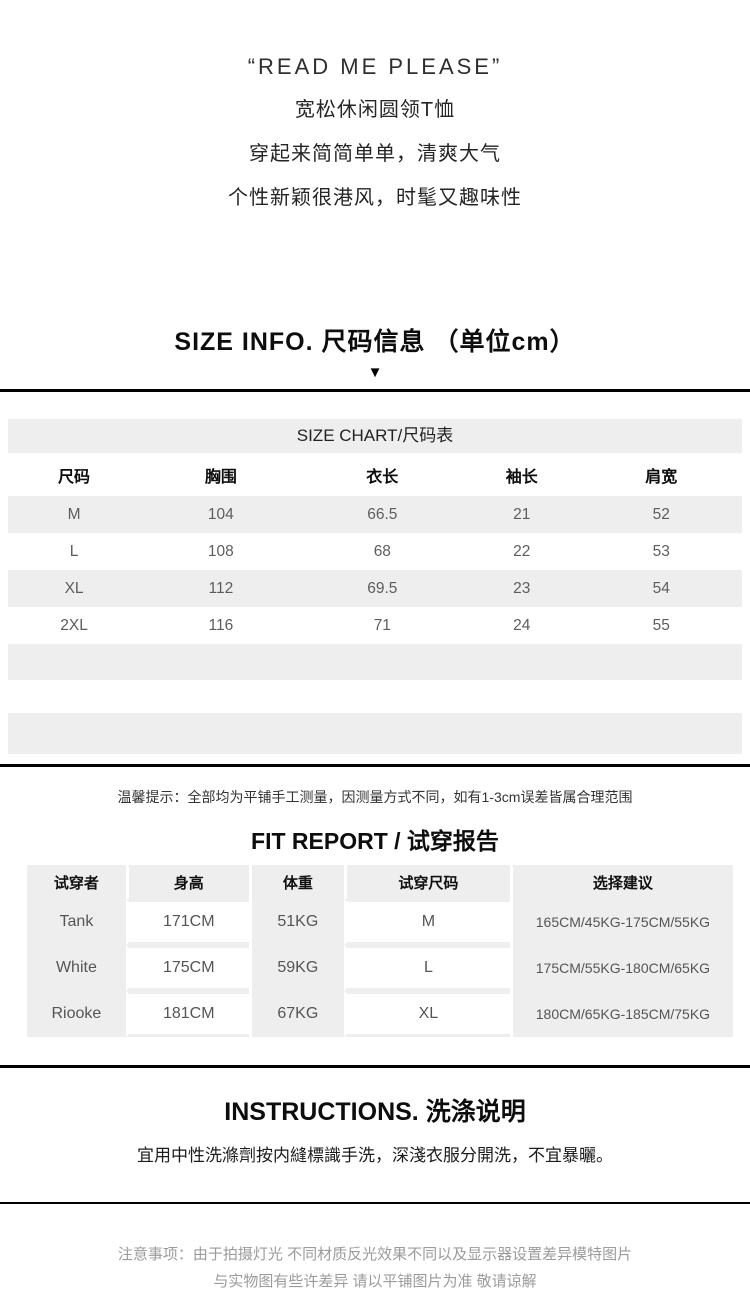  I want to click on size-info-heading: SIZE INFO. 尺码信息 （单位cm）, so click(375, 342).